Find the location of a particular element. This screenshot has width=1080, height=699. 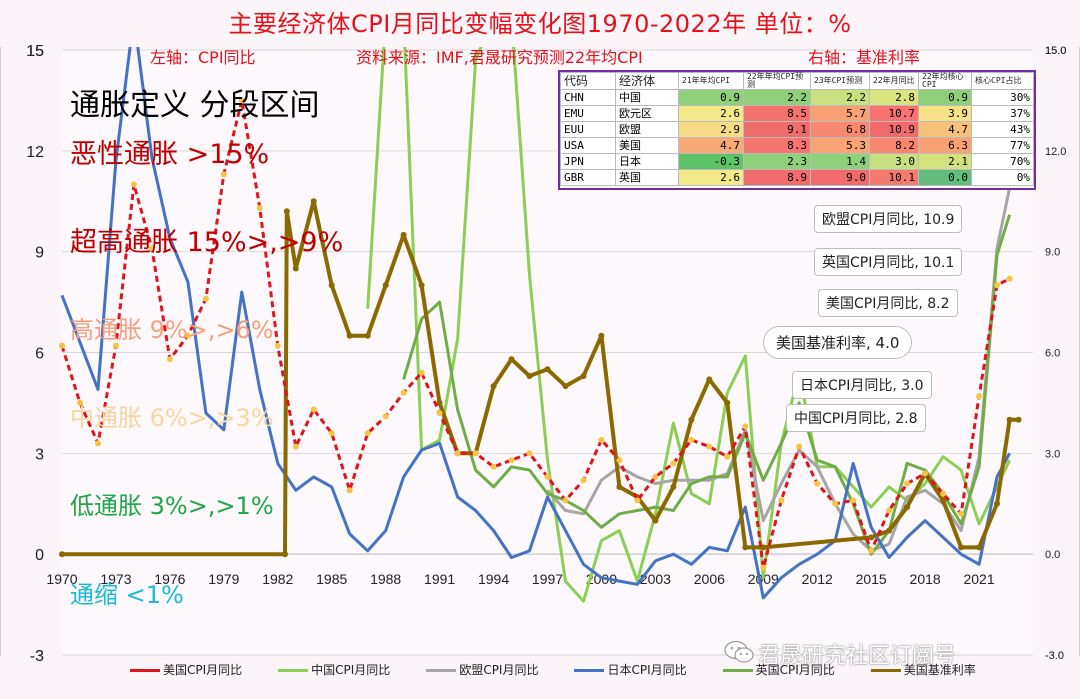

callout-jp-cpi: 日本CPI月同比, 3.0 is located at coordinates (862, 385).